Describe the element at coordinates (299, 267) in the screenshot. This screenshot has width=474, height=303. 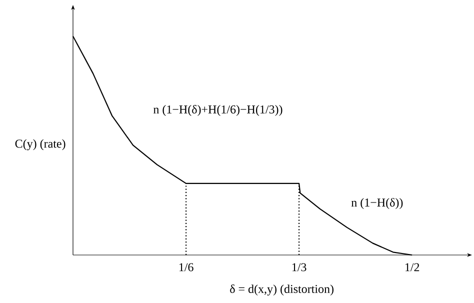
I see `x-tick-label: 1/3` at that location.